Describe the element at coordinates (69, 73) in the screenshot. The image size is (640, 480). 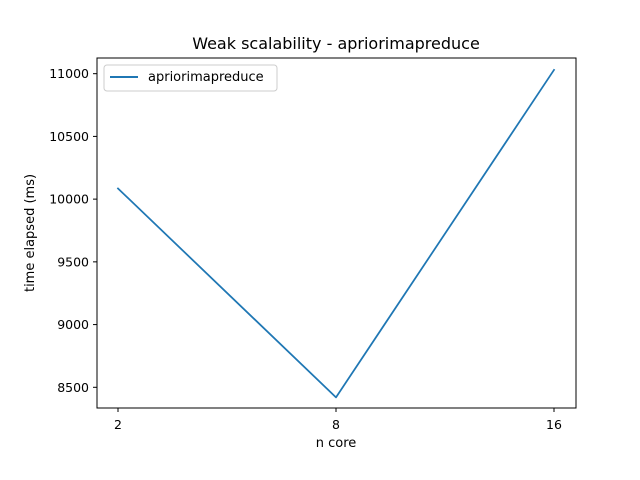
I see `y-tick-label: 11000` at that location.